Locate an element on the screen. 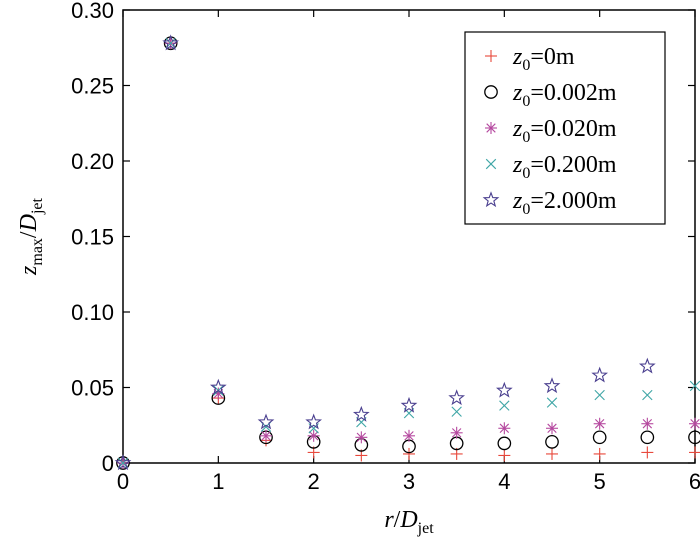  y-axis-label: zmax/Djet is located at coordinates (31, 237).